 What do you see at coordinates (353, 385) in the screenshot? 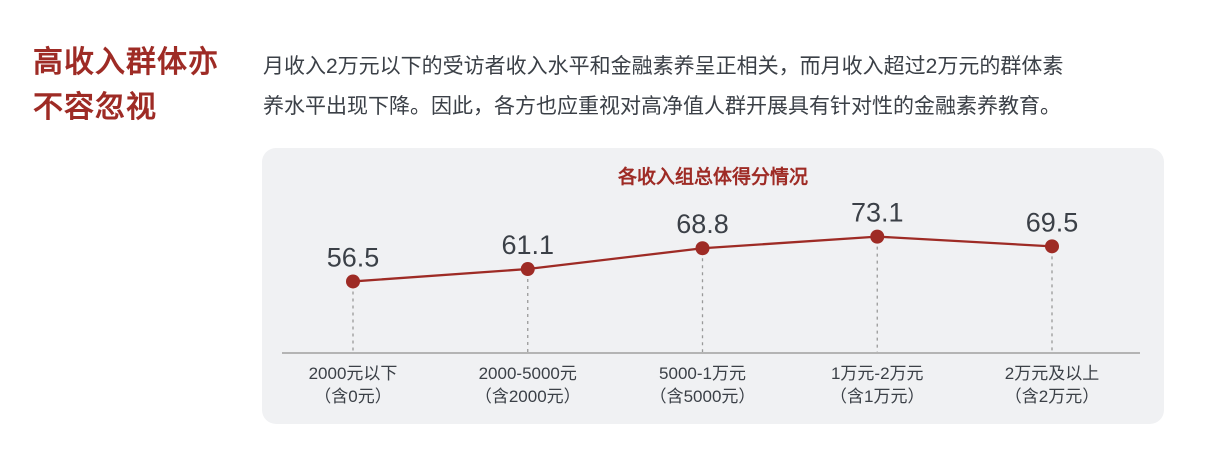
I see `category-label: 2000元以下 （含0元）` at bounding box center [353, 385].